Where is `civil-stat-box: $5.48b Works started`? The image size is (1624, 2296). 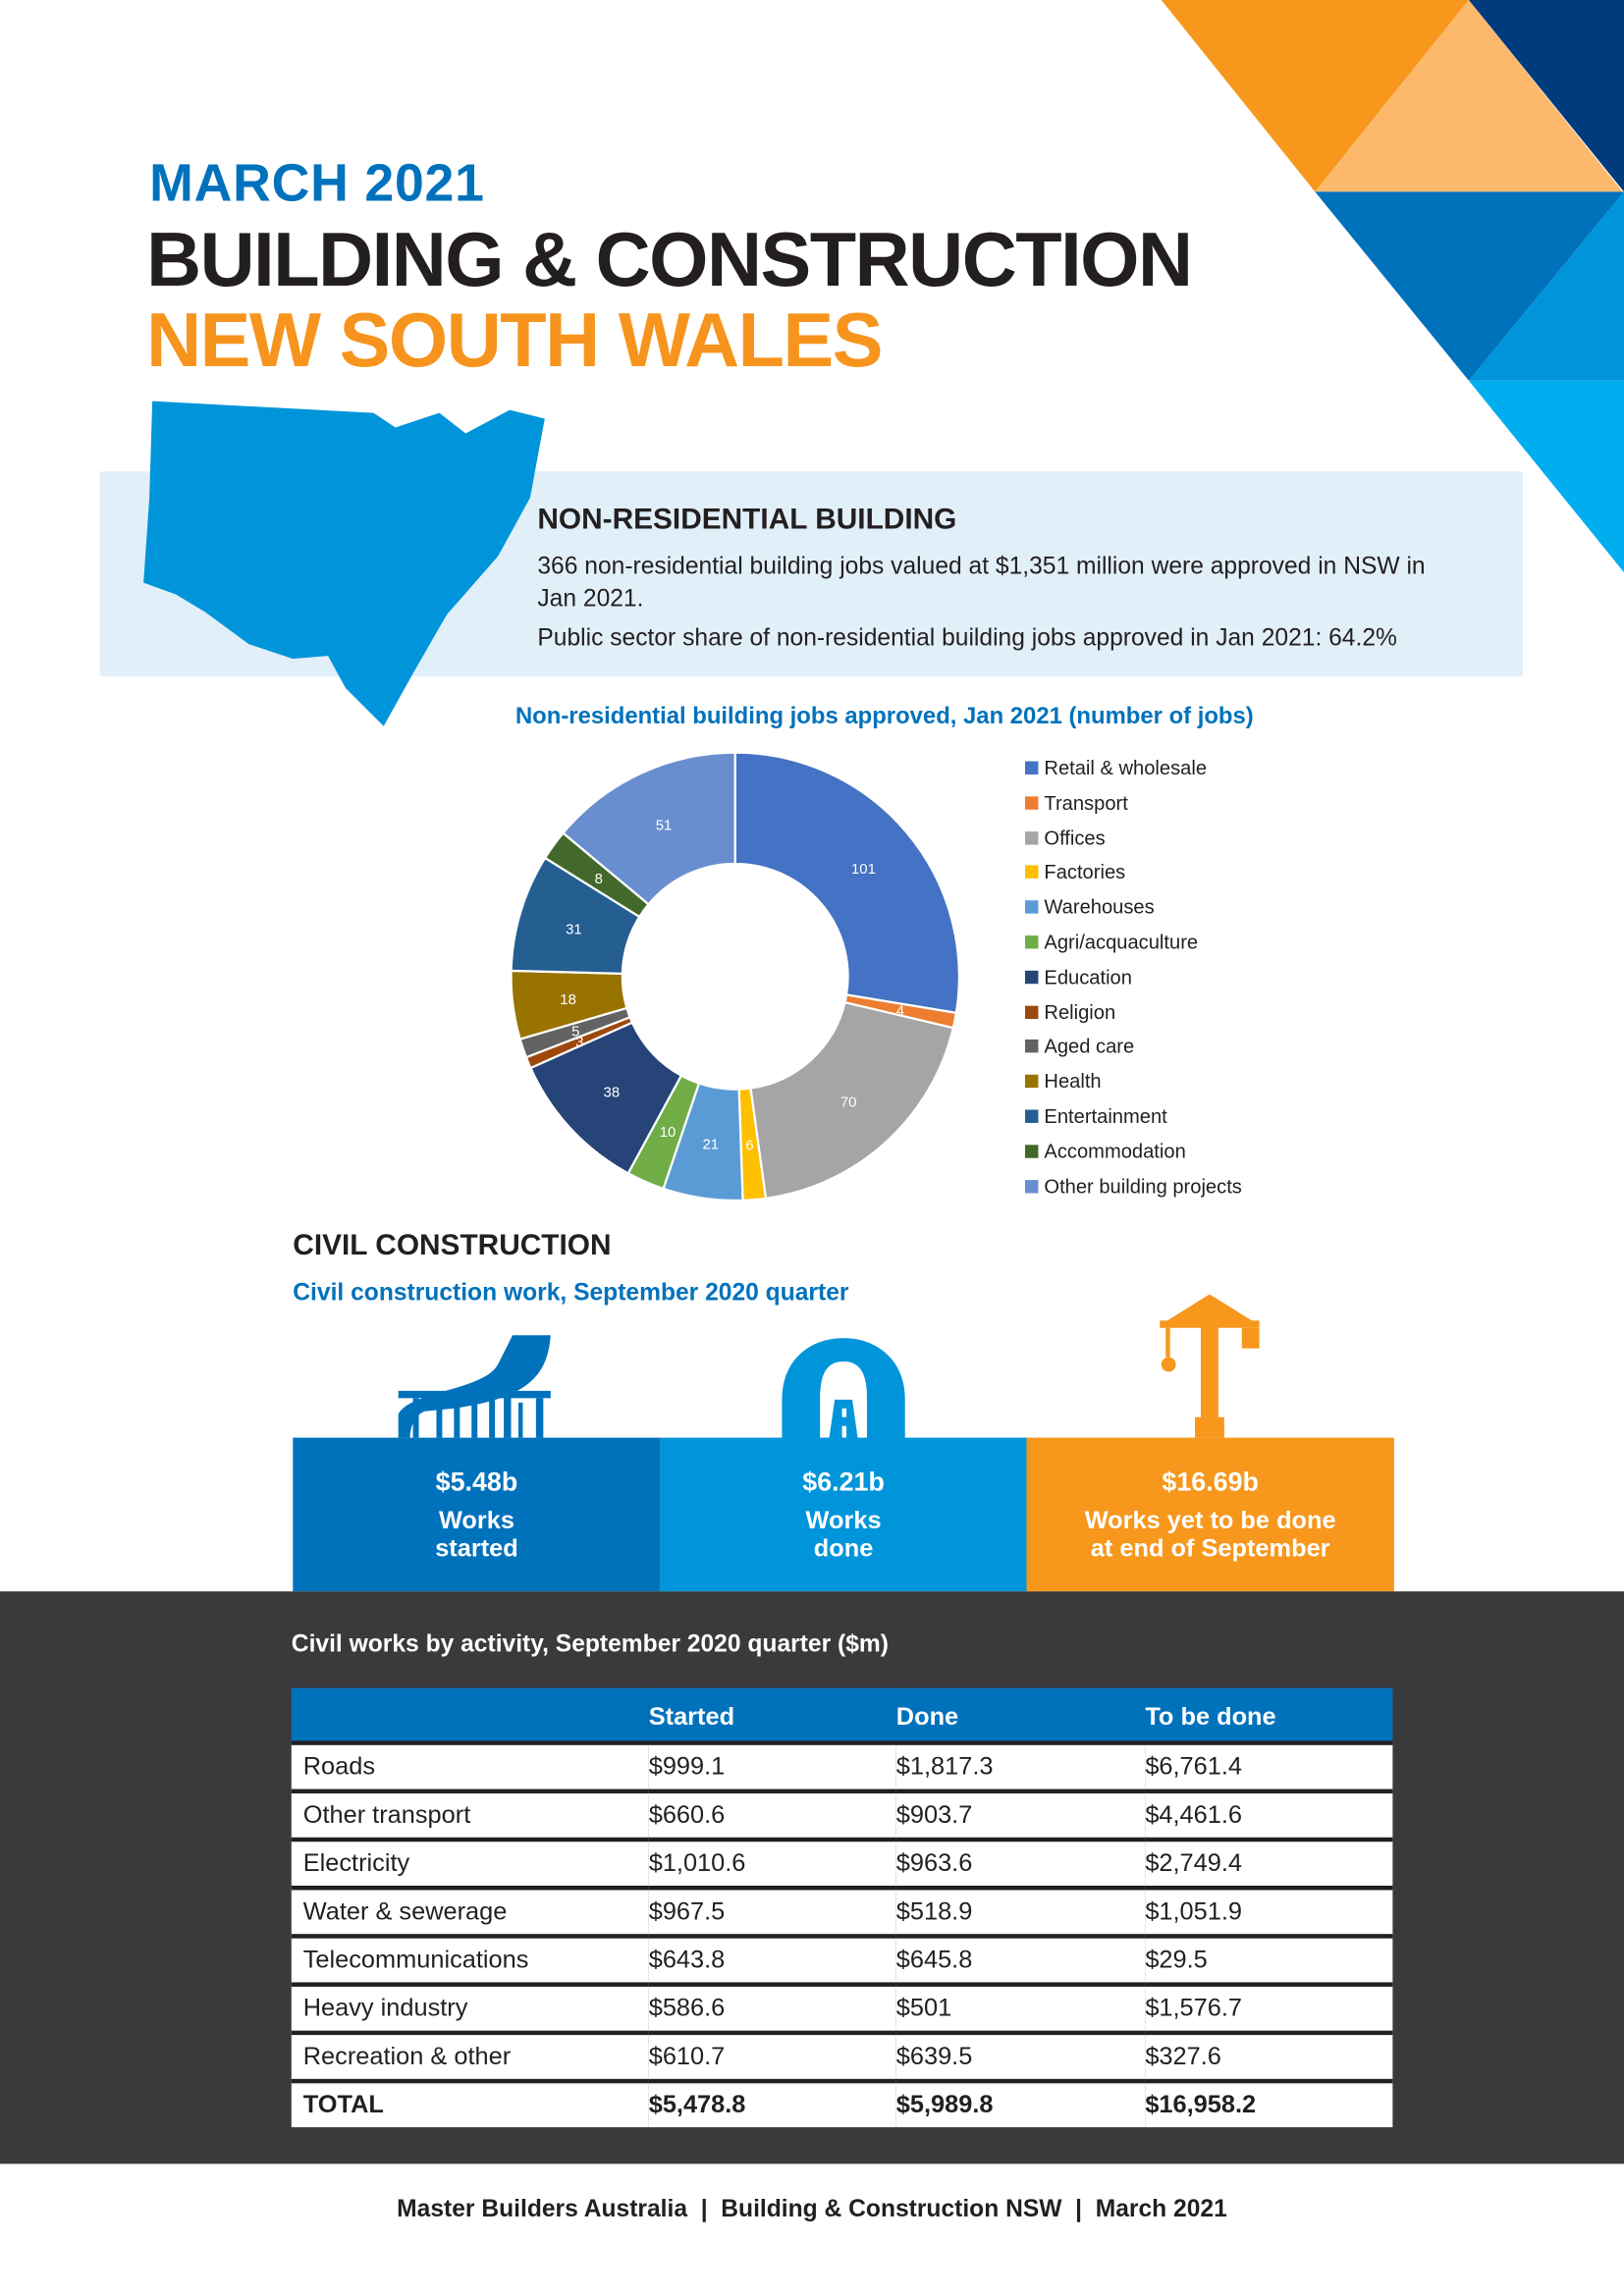
civil-stat-box: $5.48b Works started is located at coordinates (477, 1514).